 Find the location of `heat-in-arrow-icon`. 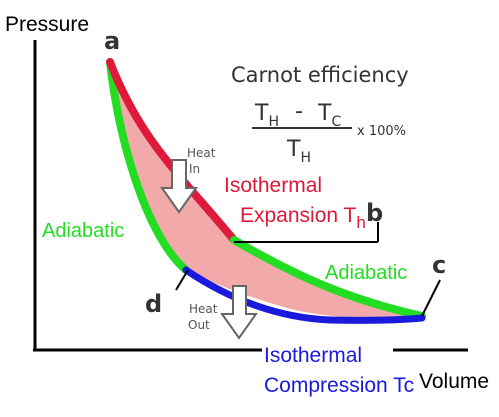

heat-in-arrow-icon is located at coordinates (179, 186).